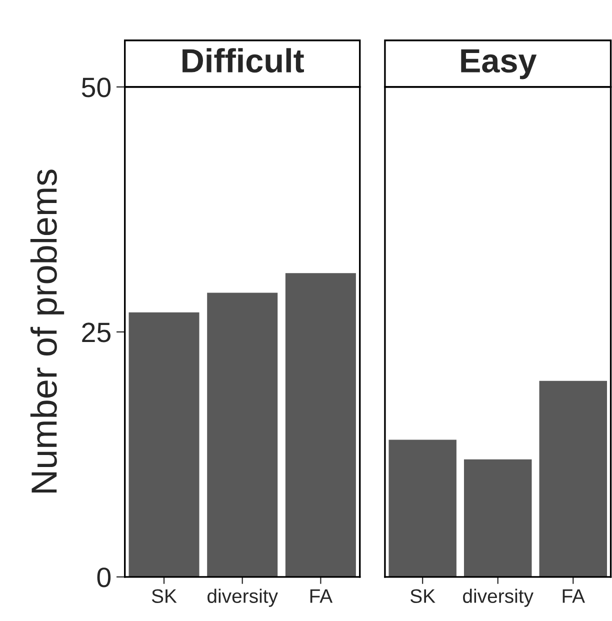 The image size is (612, 621). What do you see at coordinates (499, 64) in the screenshot?
I see `chart-title: Easy` at bounding box center [499, 64].